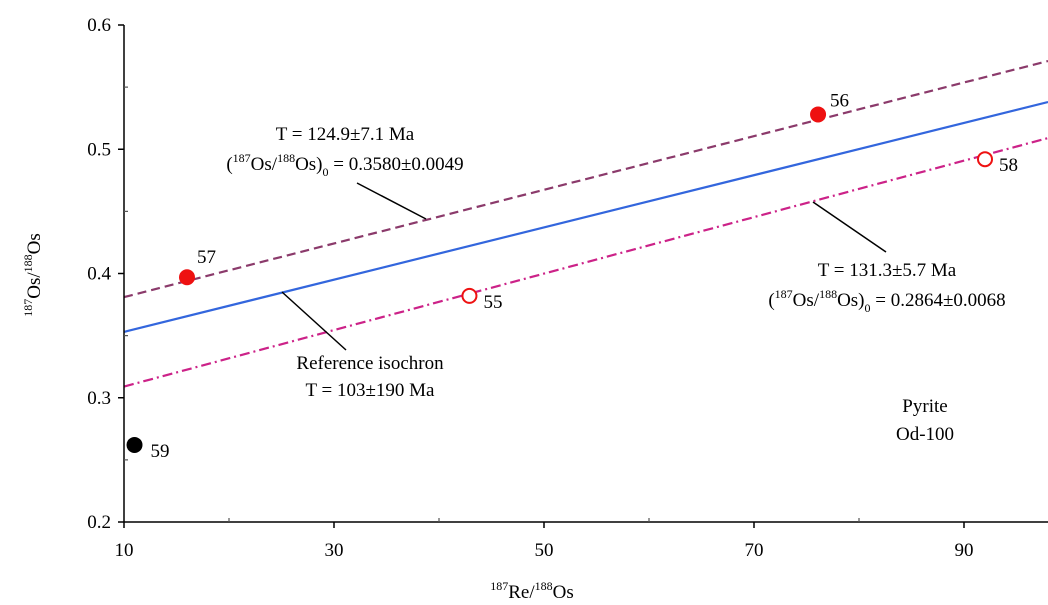 The width and height of the screenshot is (1048, 605). What do you see at coordinates (849, 227) in the screenshot?
I see `lower-isochron-leader` at bounding box center [849, 227].